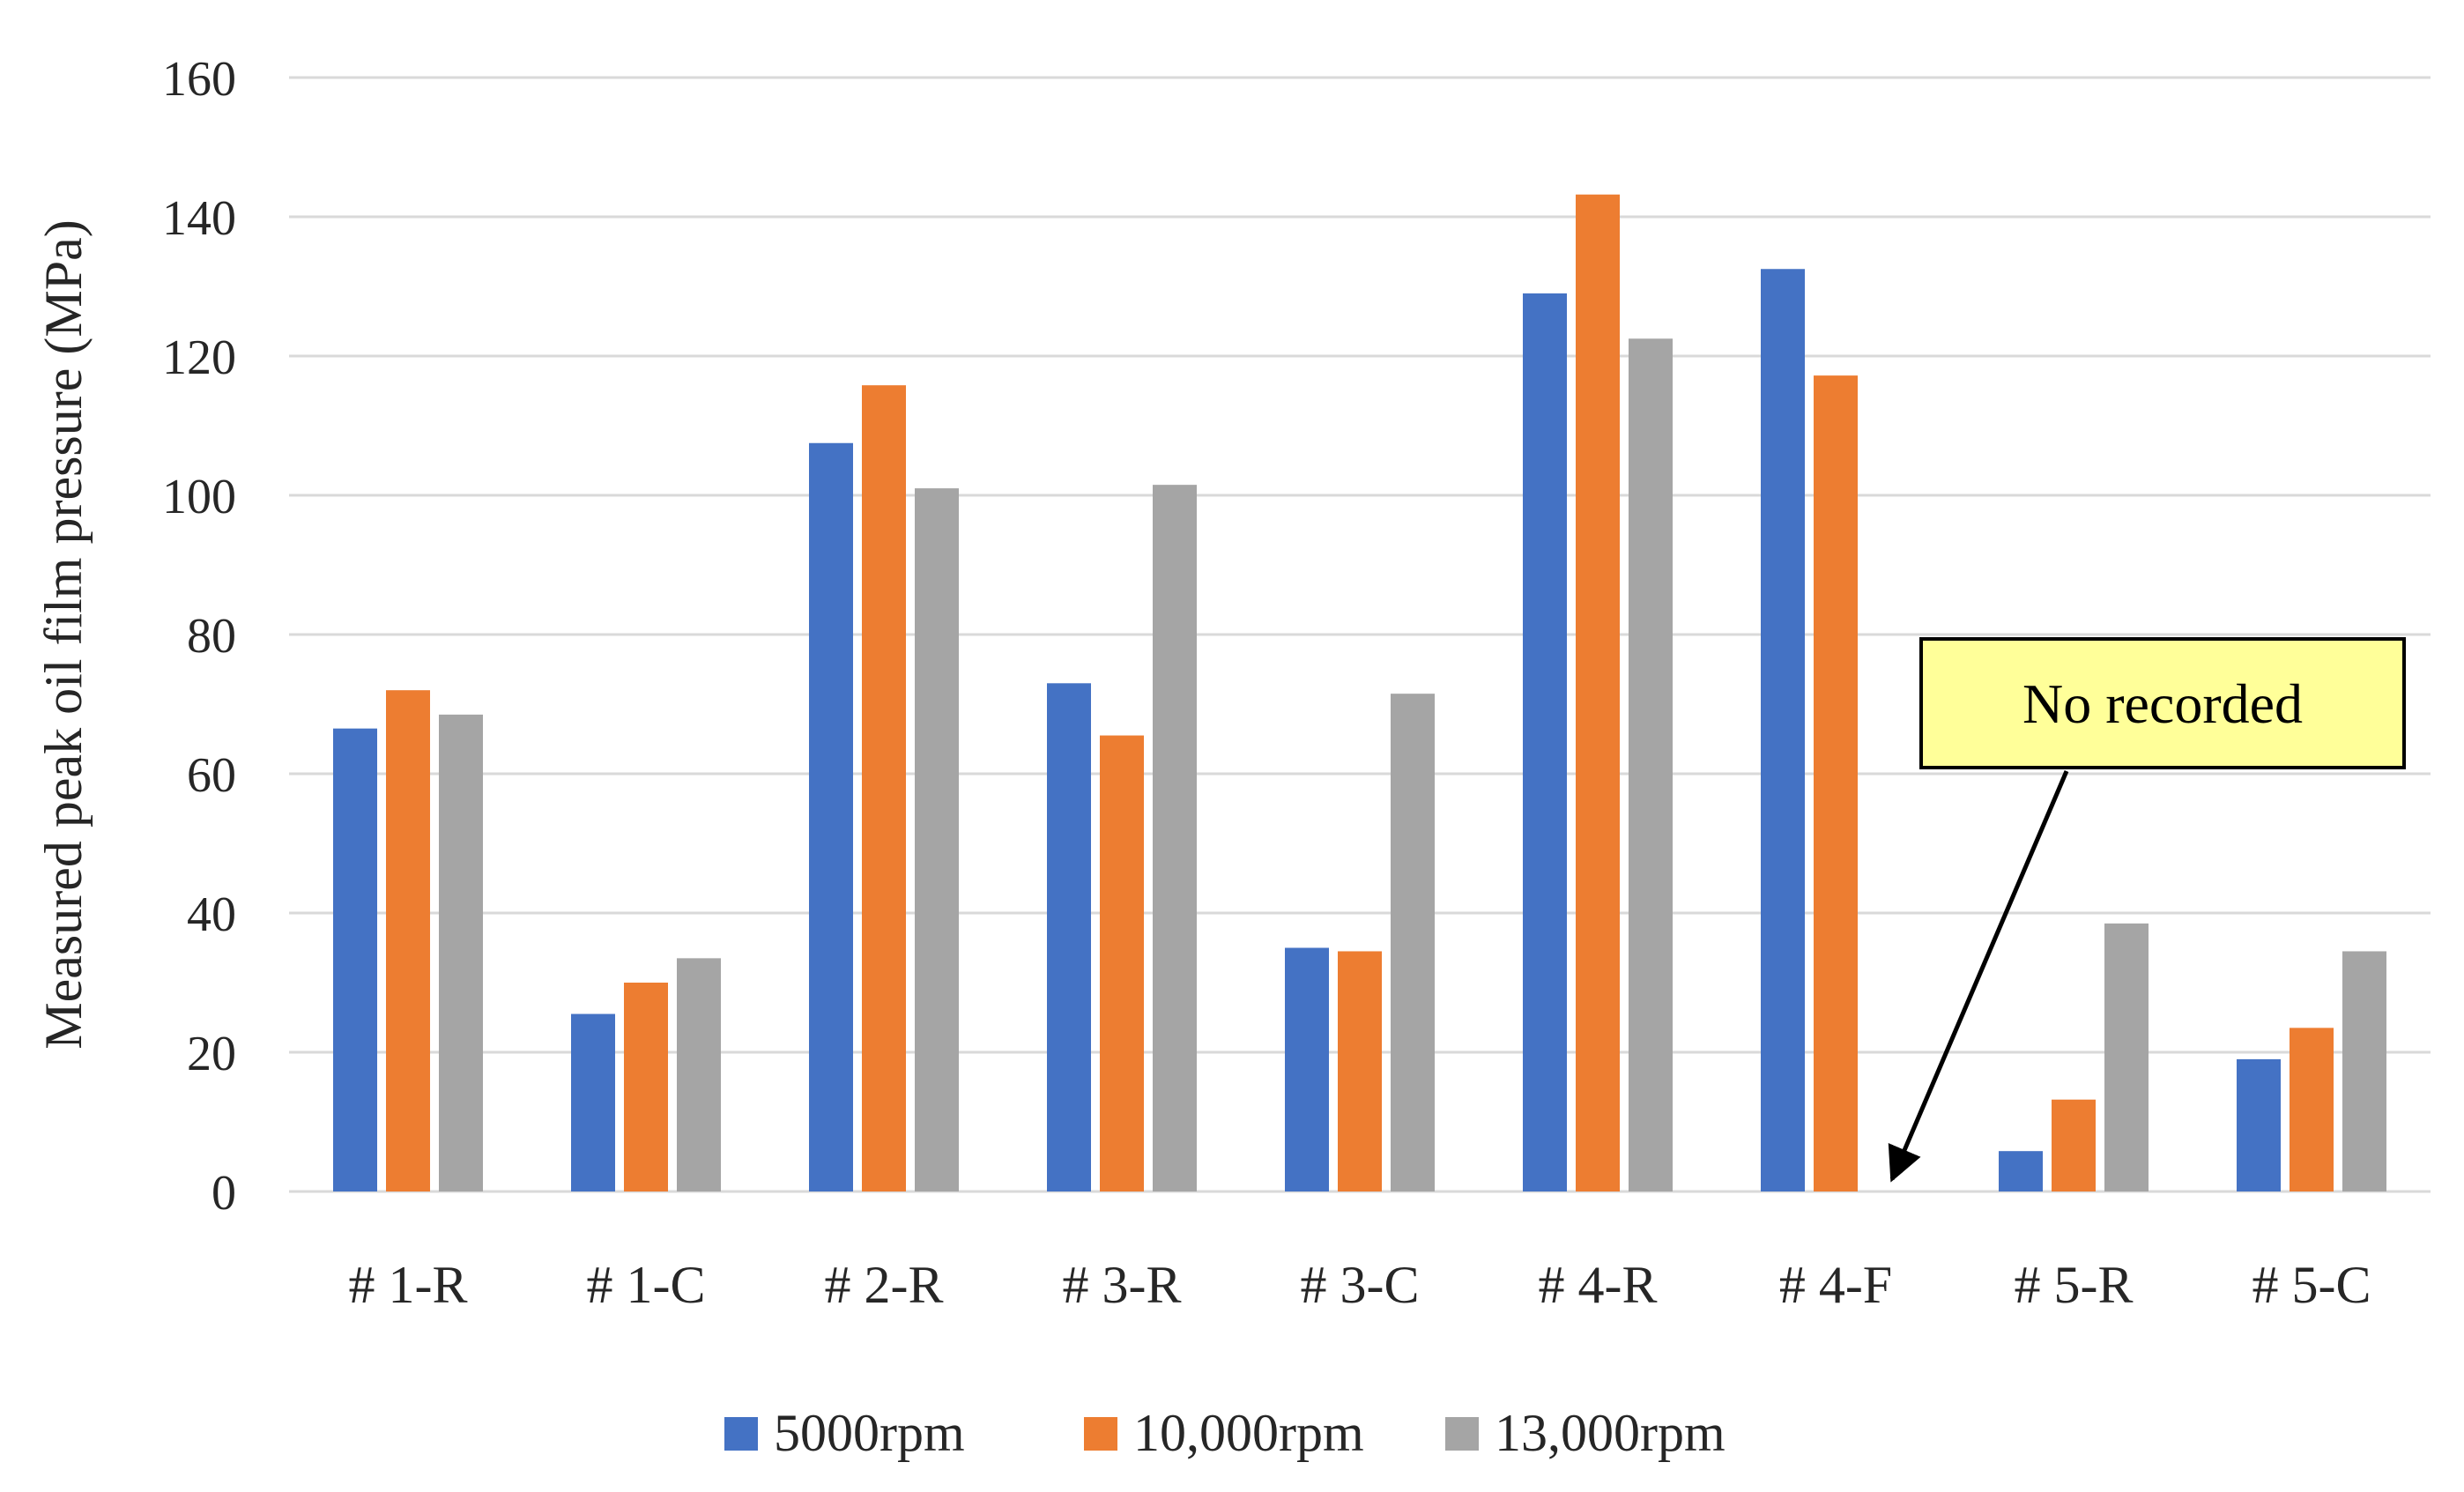 The image size is (2464, 1492). I want to click on bar-5000rpm-5c, so click(2259, 1124).